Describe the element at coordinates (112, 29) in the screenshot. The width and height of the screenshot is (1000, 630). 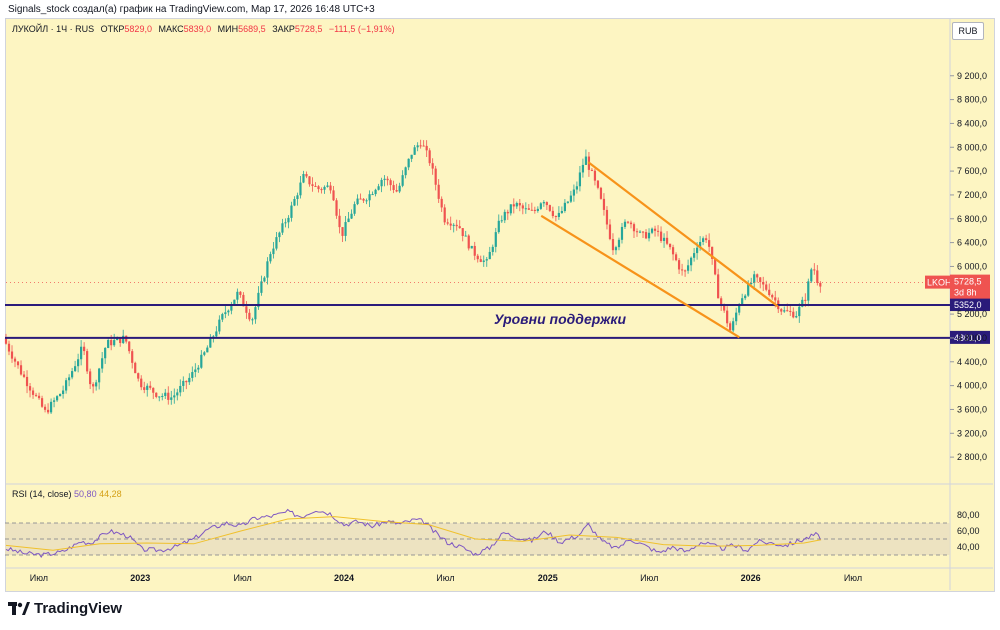
I see `open-label: ОТКР` at that location.